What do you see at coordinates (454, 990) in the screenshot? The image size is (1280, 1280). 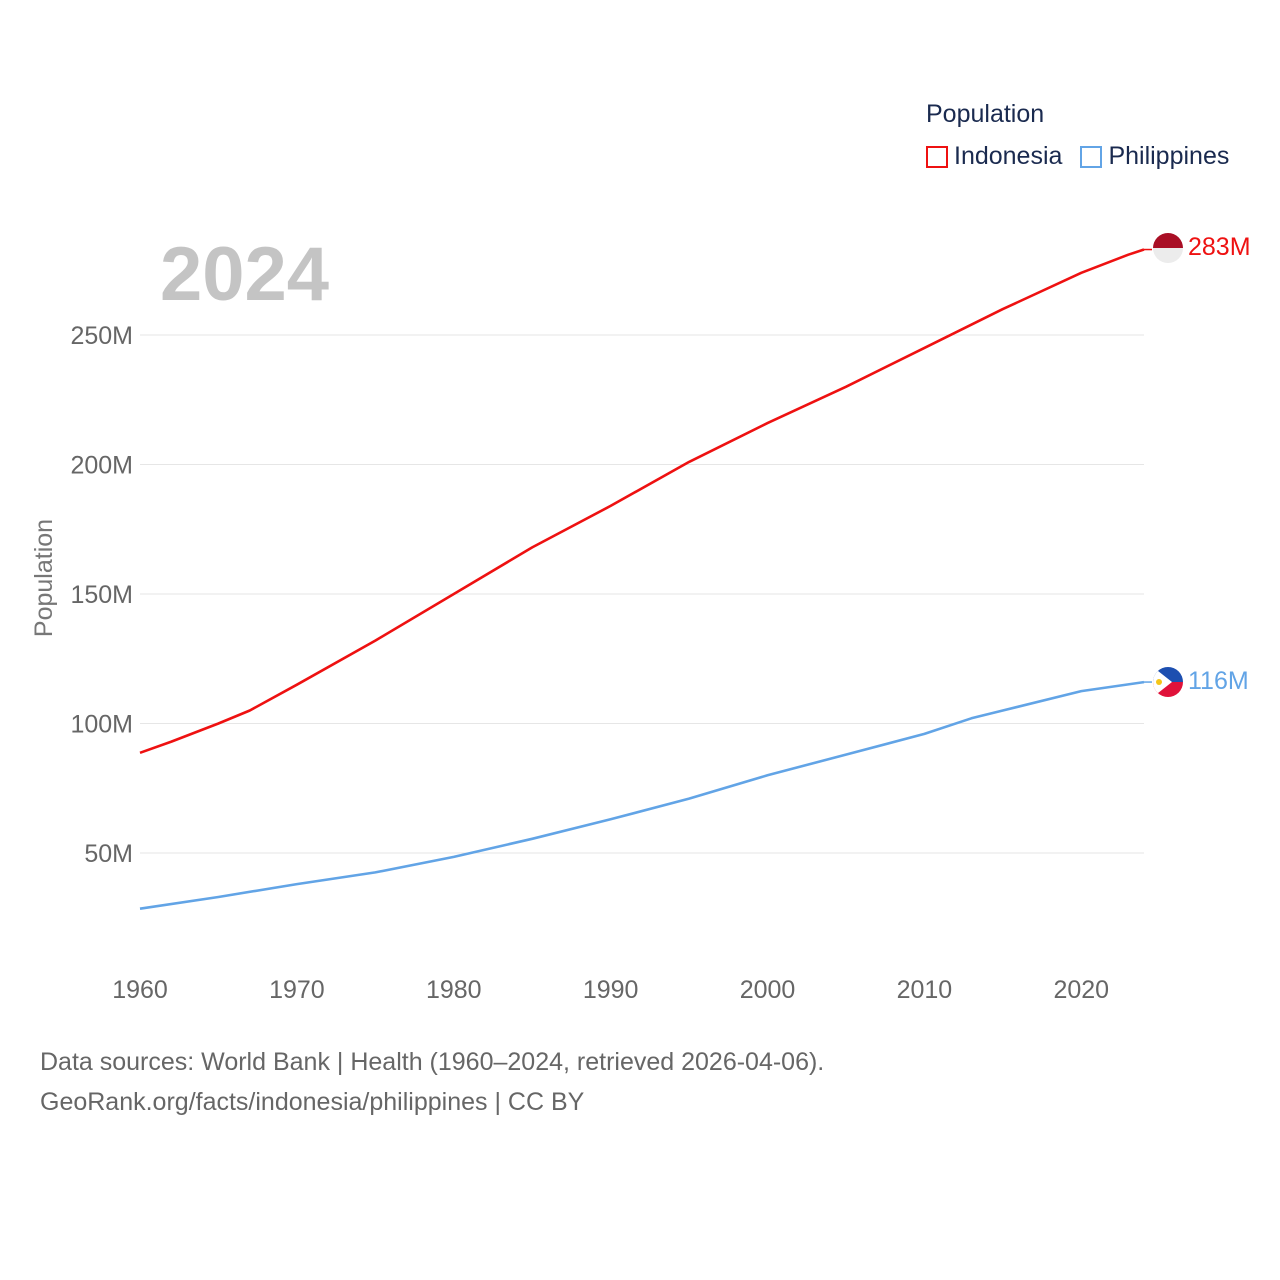 I see `x-tick-label: 1980` at bounding box center [454, 990].